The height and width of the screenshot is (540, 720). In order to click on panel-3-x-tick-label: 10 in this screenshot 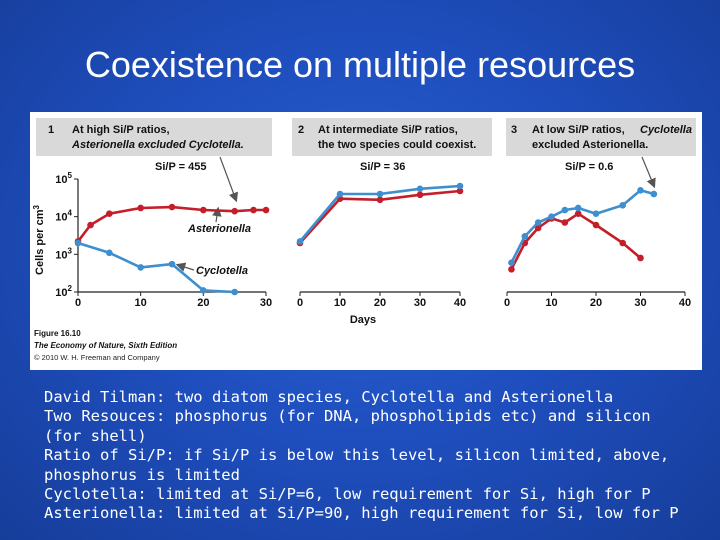, I will do `click(551, 303)`.